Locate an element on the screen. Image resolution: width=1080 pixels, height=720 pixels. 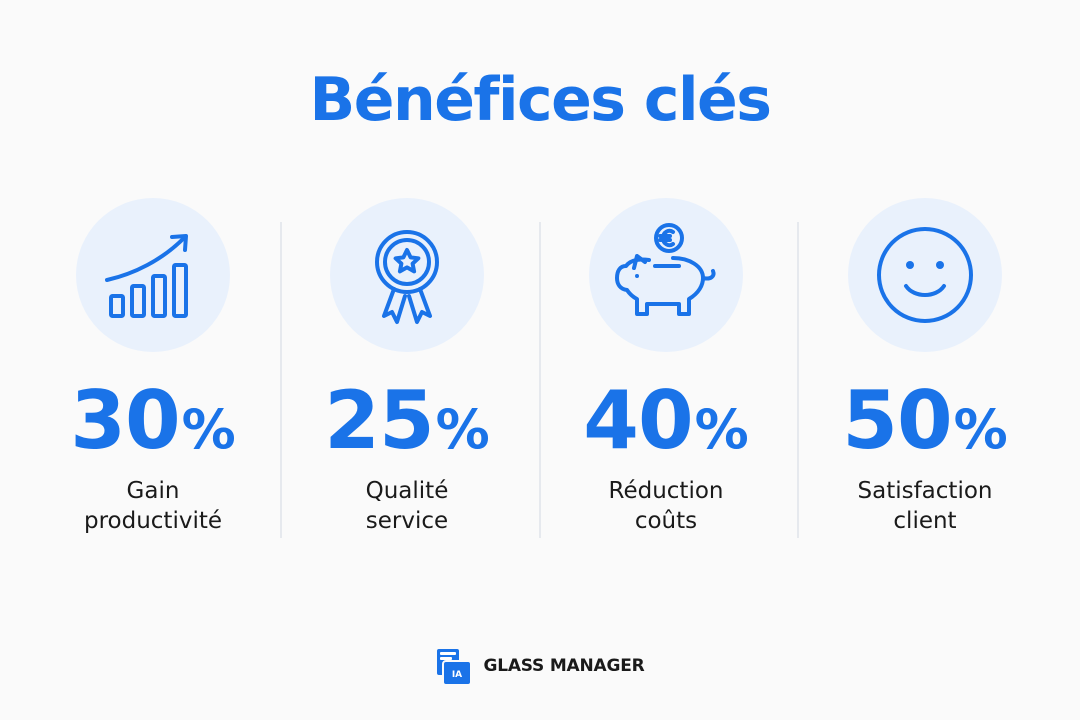
benefit-label-line1: Satisfaction is located at coordinates (925, 491).